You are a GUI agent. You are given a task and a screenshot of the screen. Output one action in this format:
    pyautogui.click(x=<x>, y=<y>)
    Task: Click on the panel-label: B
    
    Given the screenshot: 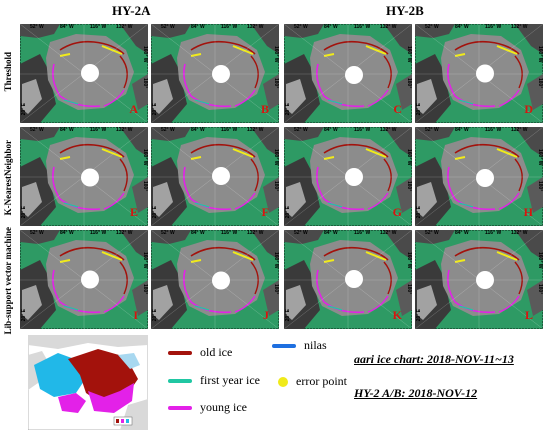 What is the action you would take?
    pyautogui.click(x=264, y=109)
    